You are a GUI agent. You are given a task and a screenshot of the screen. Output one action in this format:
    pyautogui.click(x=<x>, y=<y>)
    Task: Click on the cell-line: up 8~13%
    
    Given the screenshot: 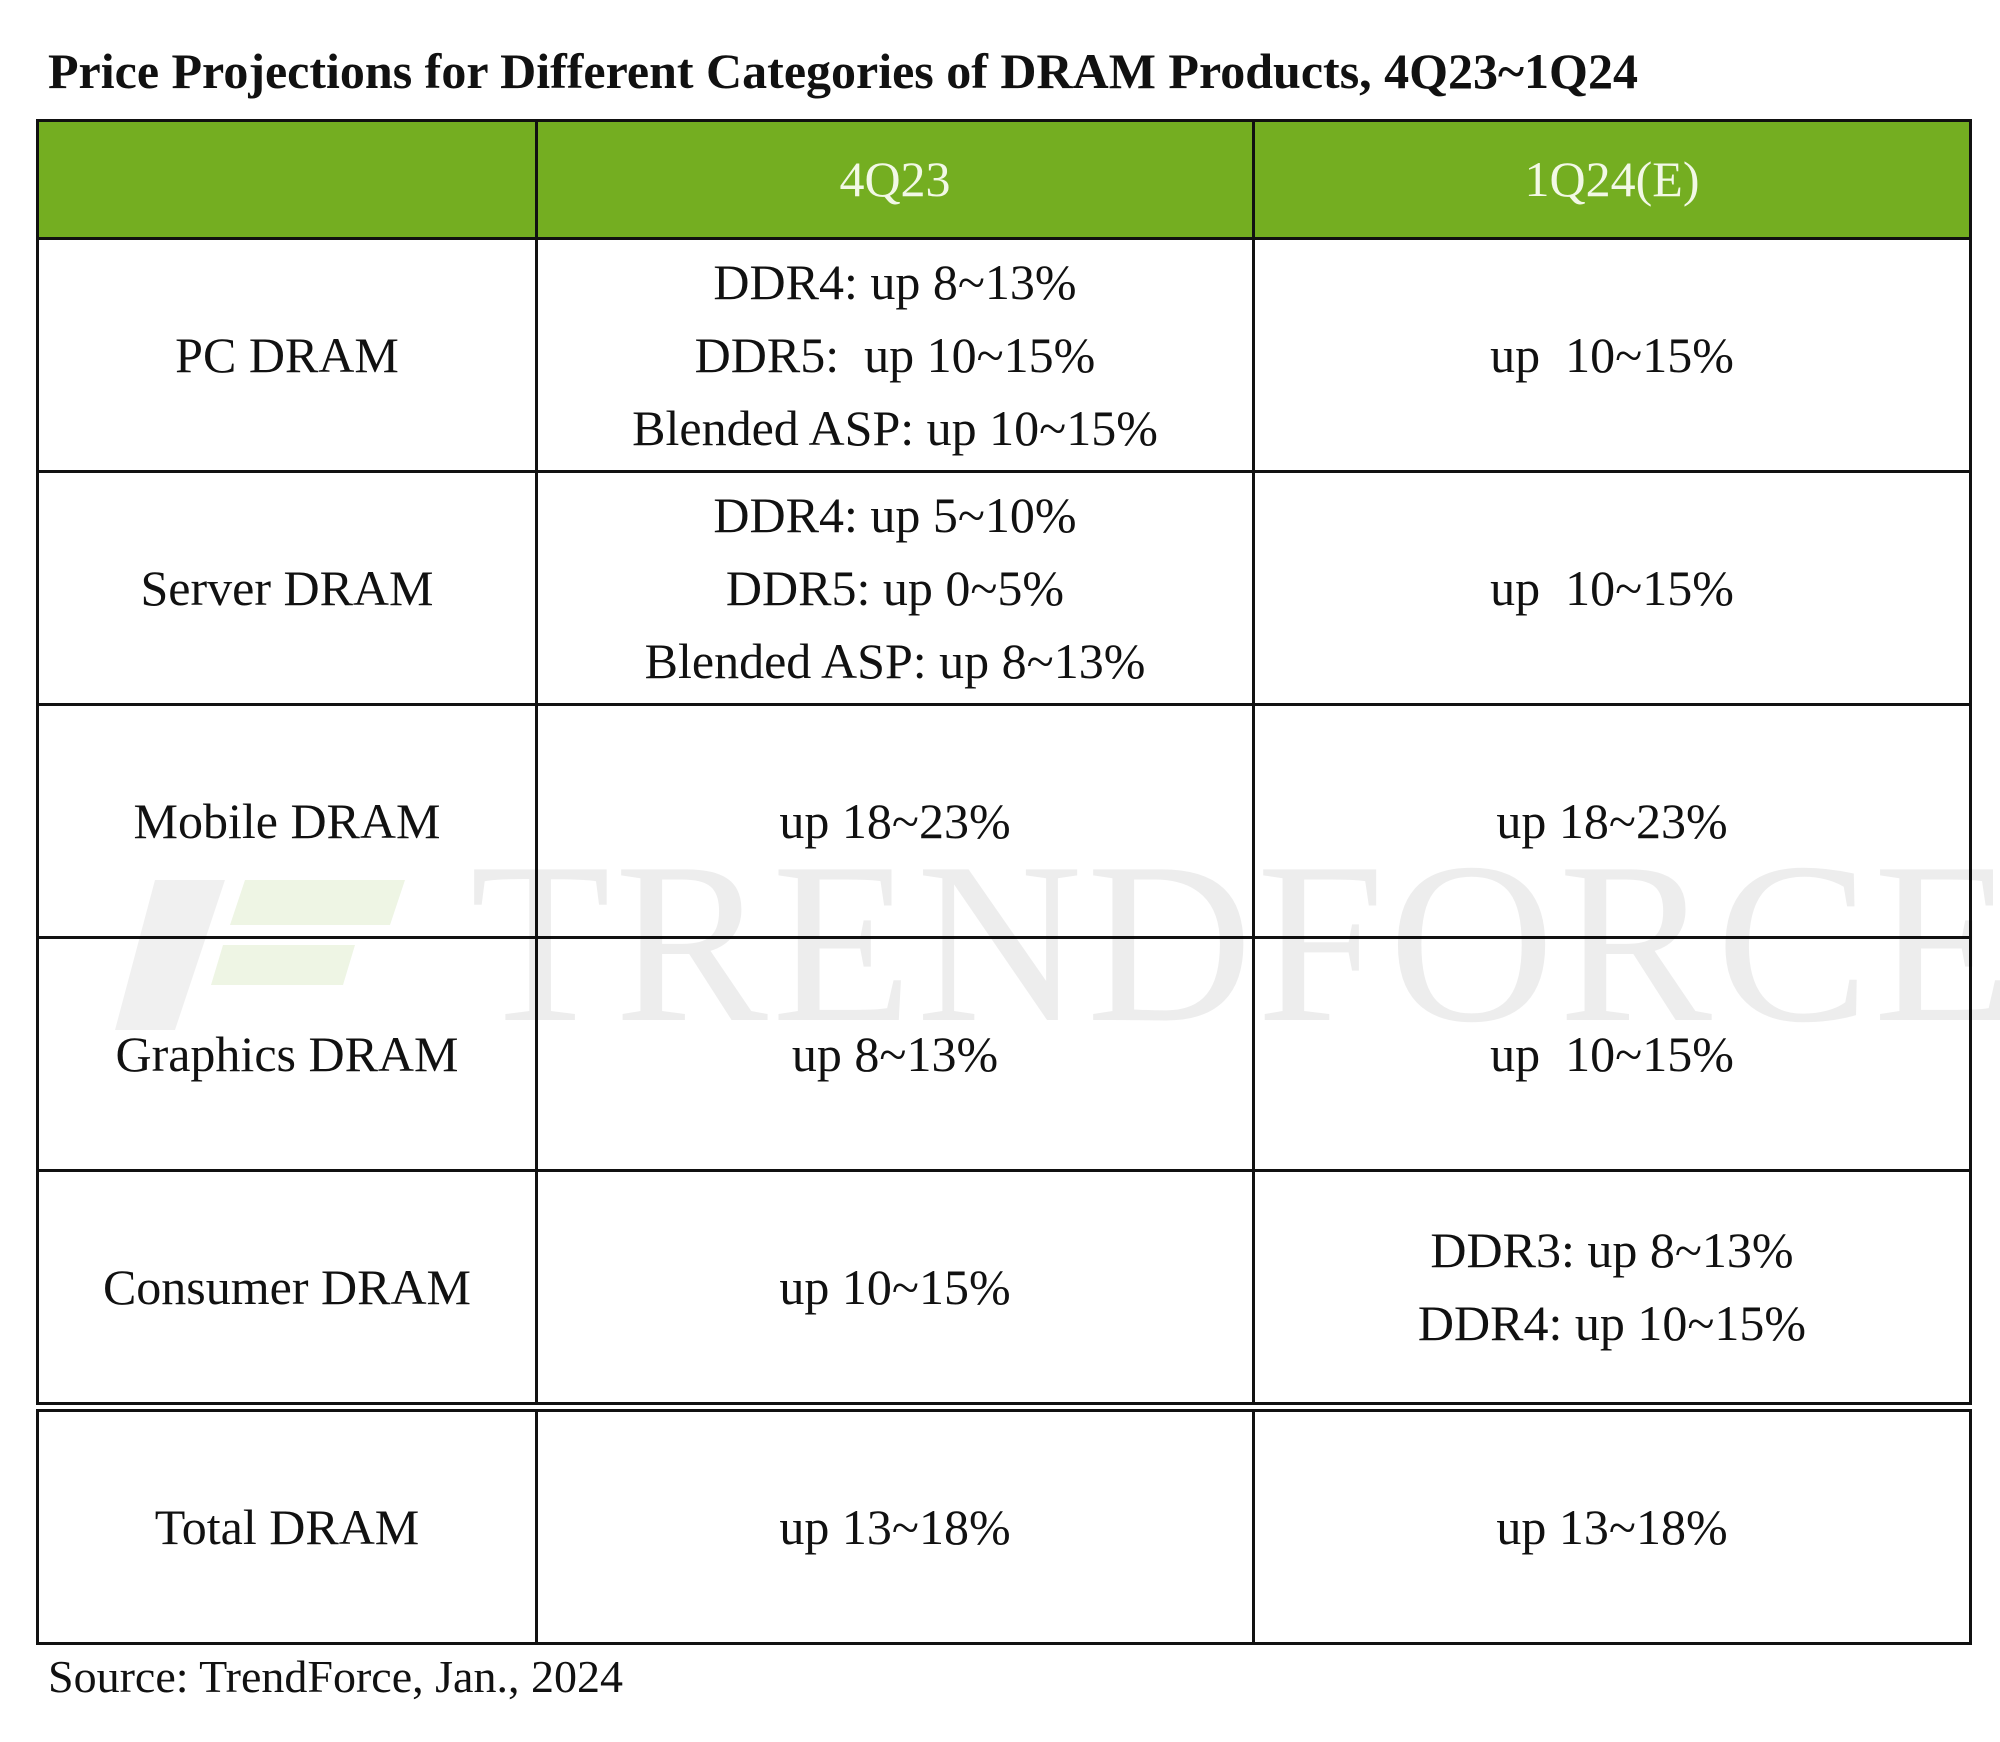 What is the action you would take?
    pyautogui.click(x=895, y=1053)
    